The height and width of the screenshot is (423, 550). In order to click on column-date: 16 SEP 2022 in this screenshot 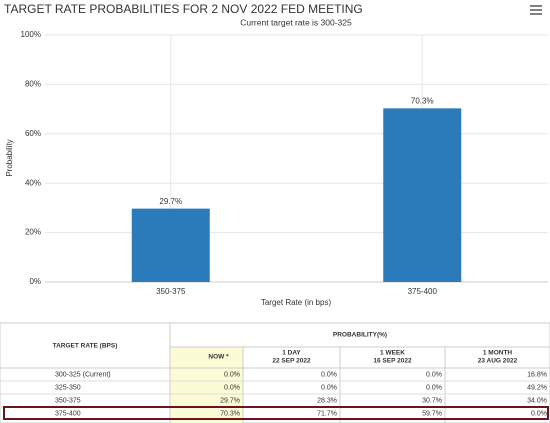, I will do `click(392, 361)`.